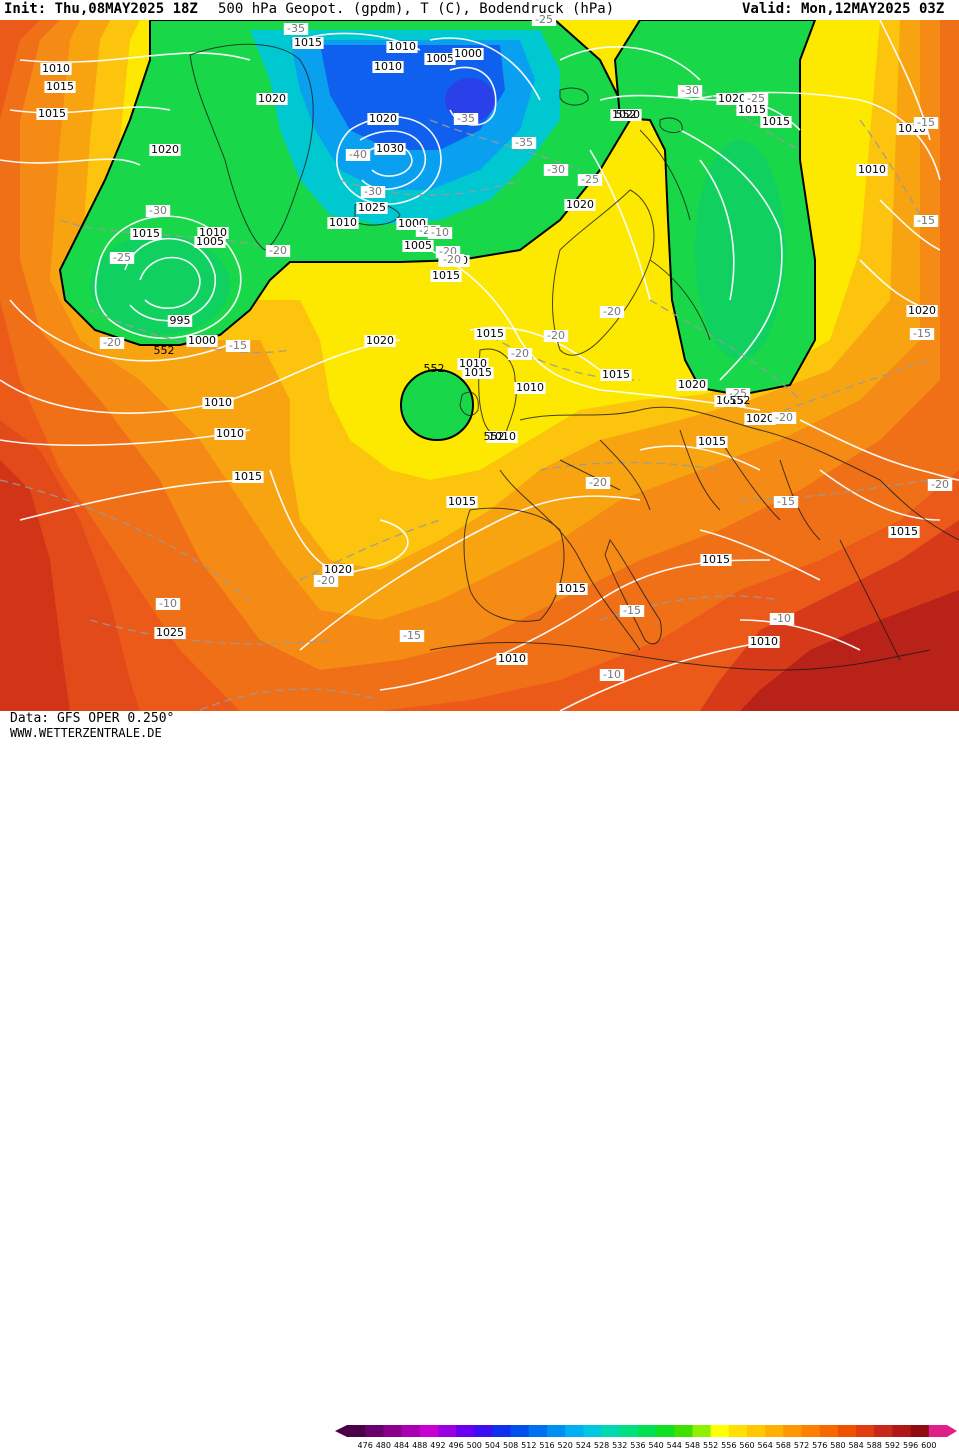  Describe the element at coordinates (35, 585) in the screenshot. I see `field-584-west` at that location.